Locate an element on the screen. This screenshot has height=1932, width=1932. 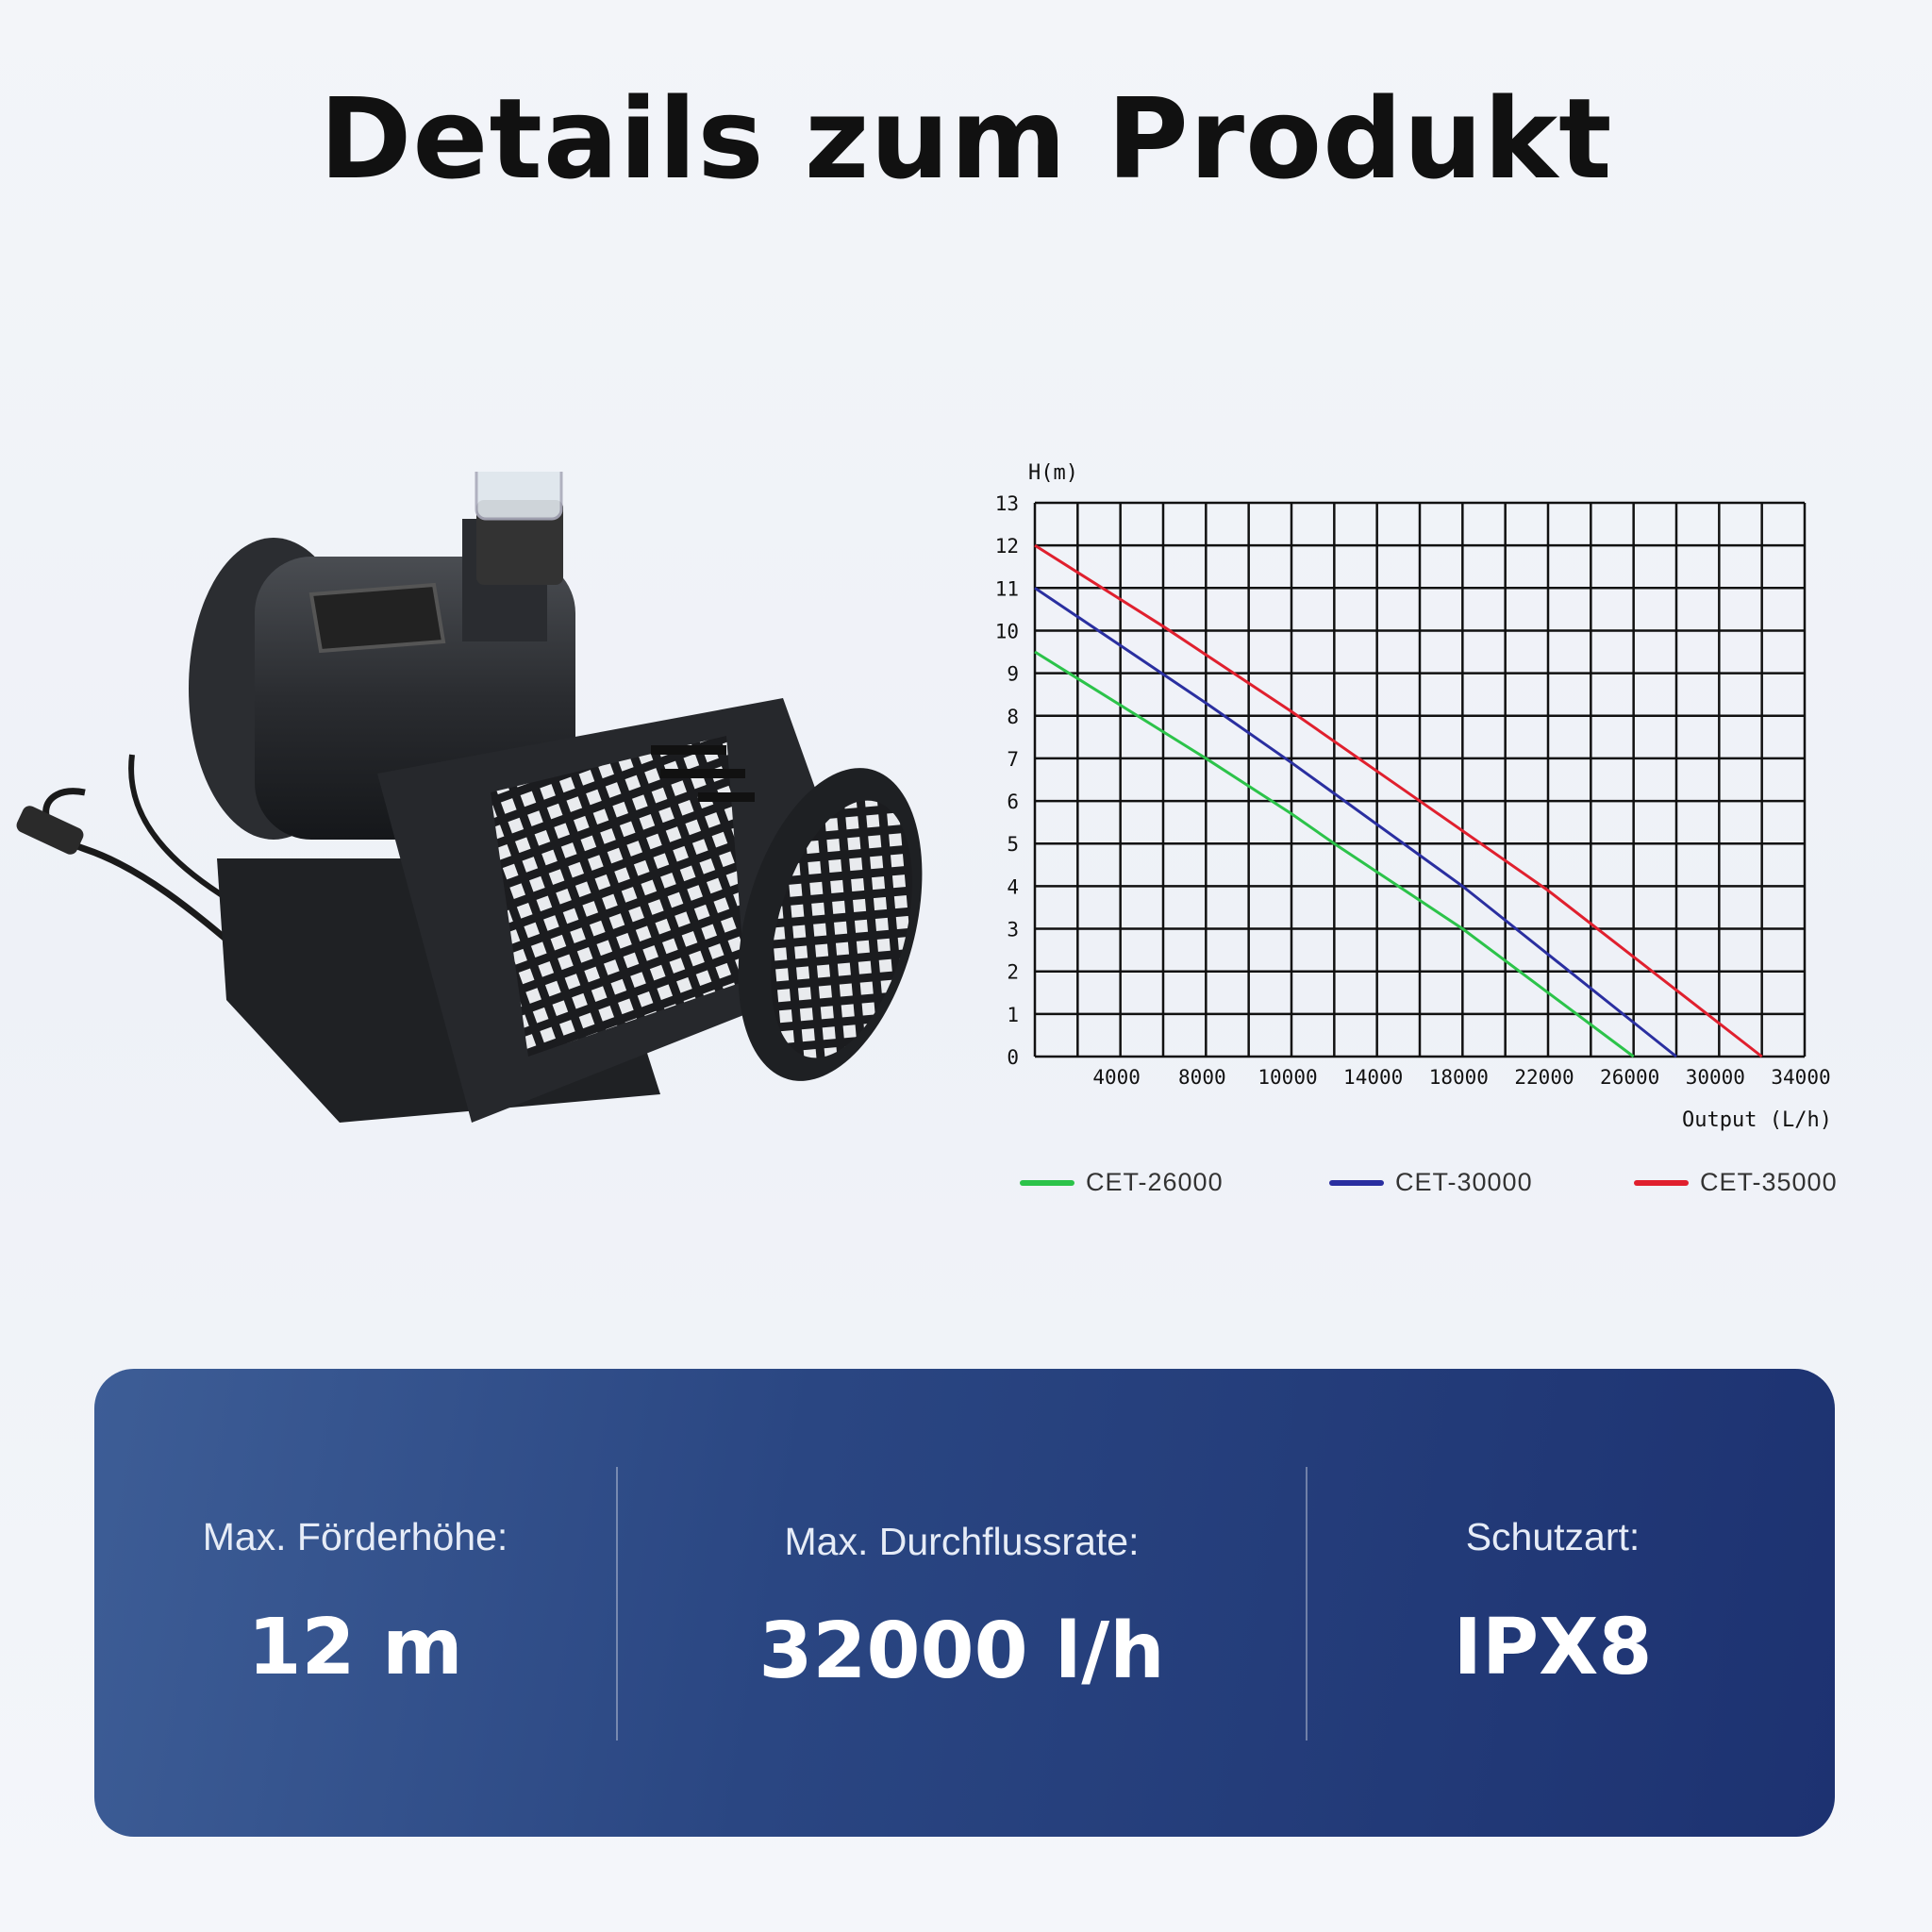
spec-value: IPX8 is located at coordinates (1553, 1648).